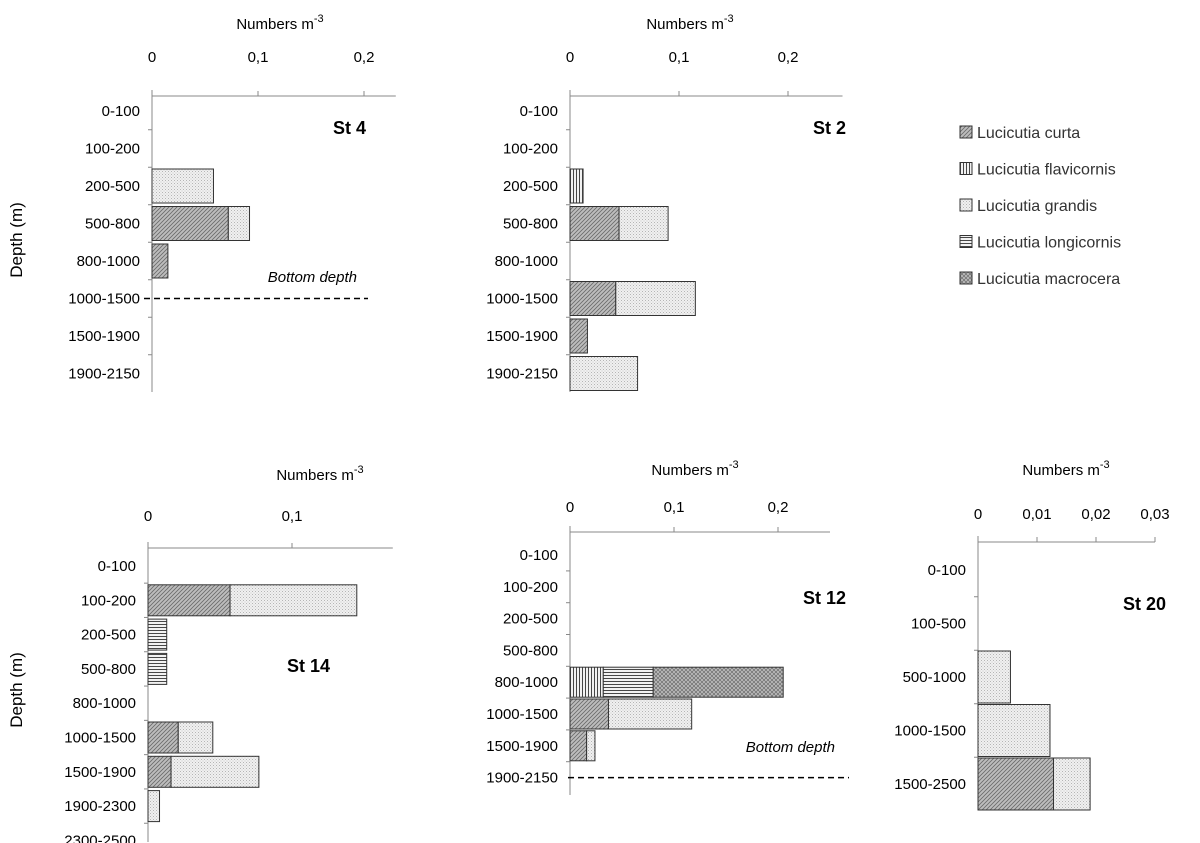  Describe the element at coordinates (966, 205) in the screenshot. I see `legend-swatch-grandis` at that location.